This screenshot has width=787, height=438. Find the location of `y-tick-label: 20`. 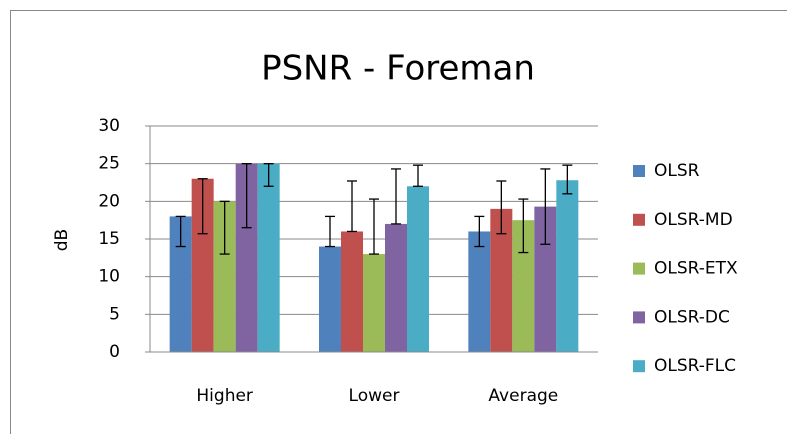

y-tick-label: 20 is located at coordinates (109, 201).